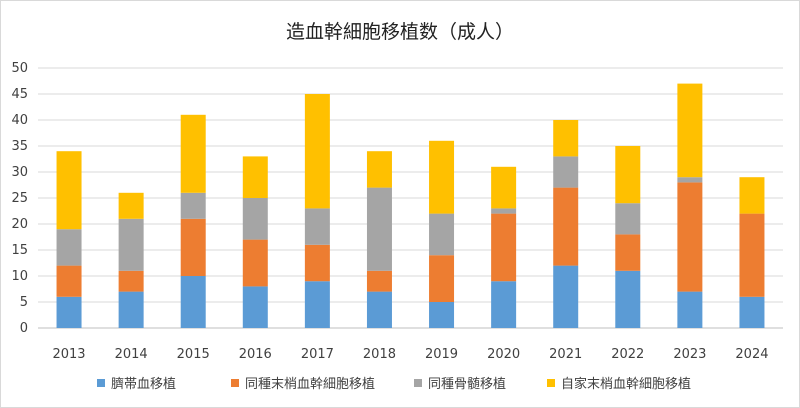 The image size is (800, 408). Describe the element at coordinates (19, 276) in the screenshot. I see `y-tick-label: 10` at that location.